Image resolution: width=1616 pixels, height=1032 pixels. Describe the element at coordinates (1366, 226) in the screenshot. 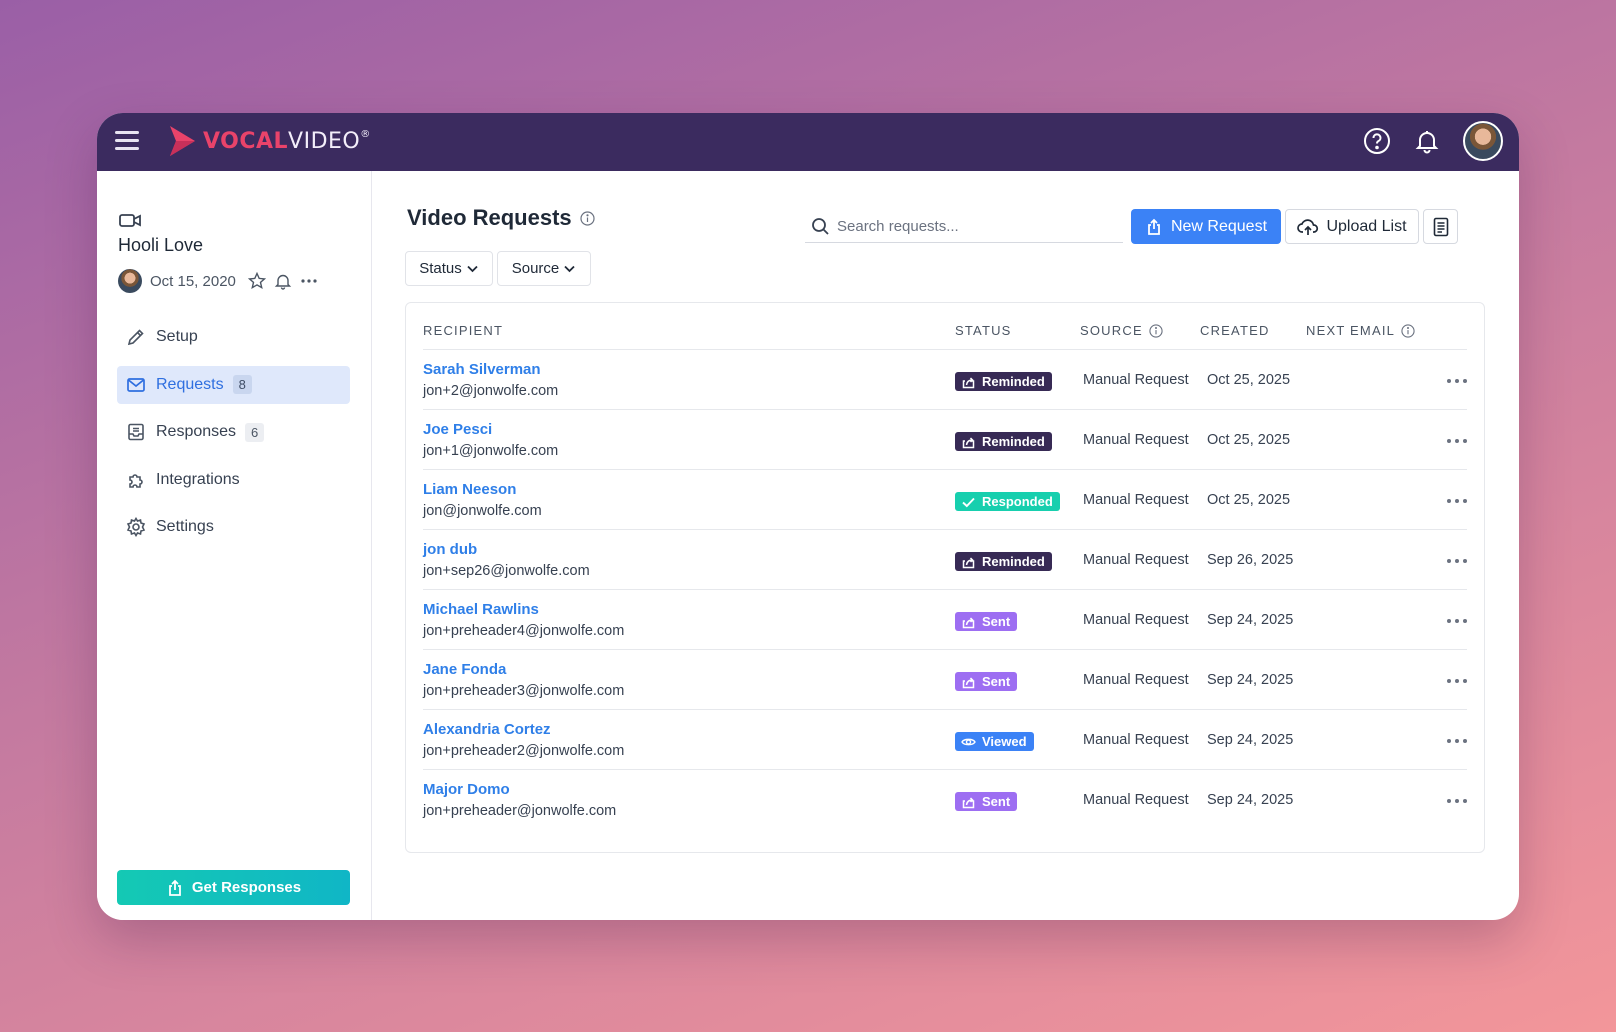

I see `upload-list-label: Upload List` at that location.